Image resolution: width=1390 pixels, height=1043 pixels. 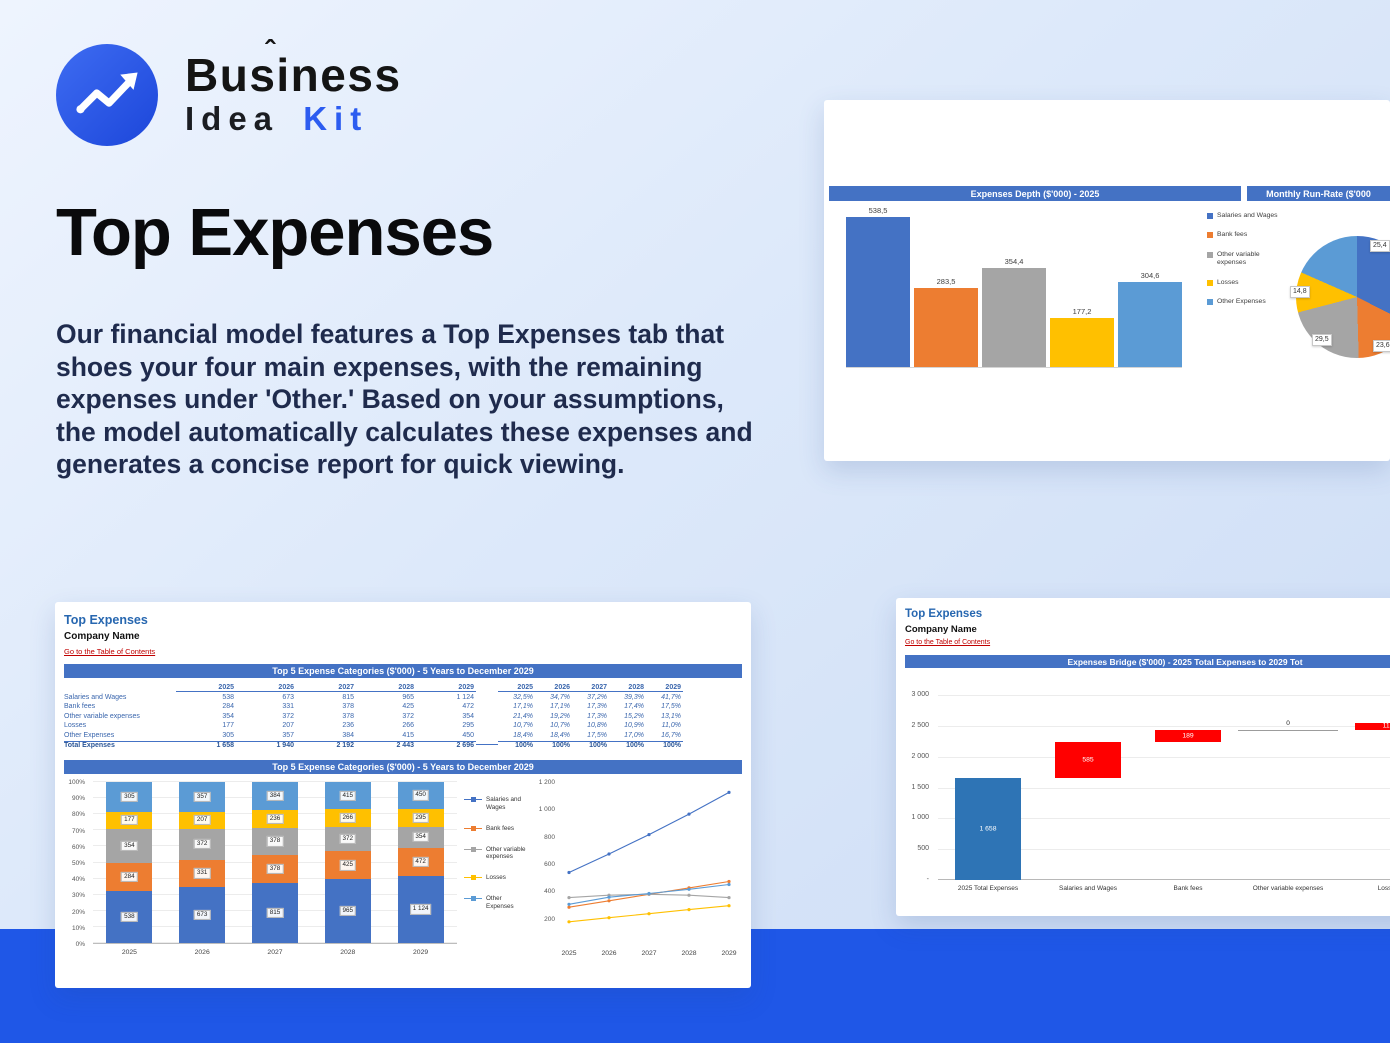 I want to click on logo-word-kit: Kit, so click(x=336, y=119).